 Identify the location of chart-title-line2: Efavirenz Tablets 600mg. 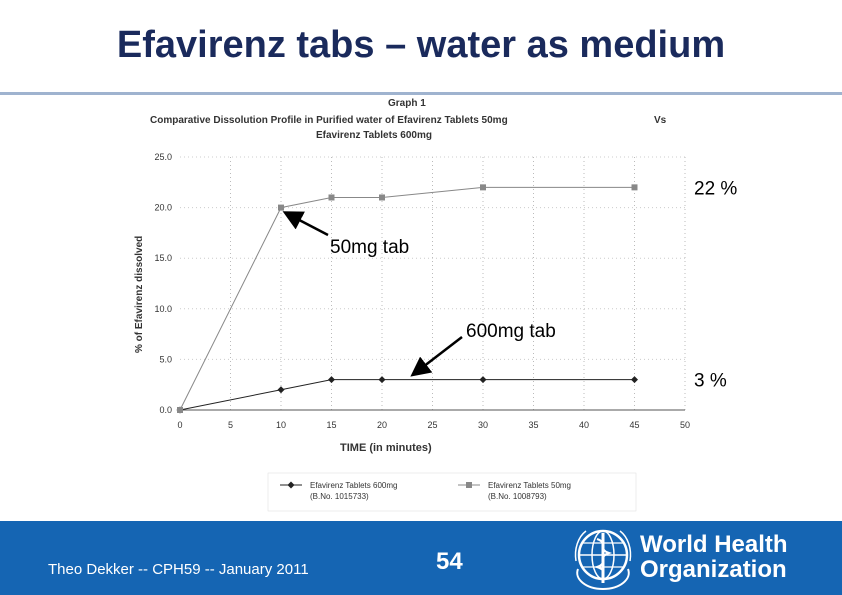
(374, 135).